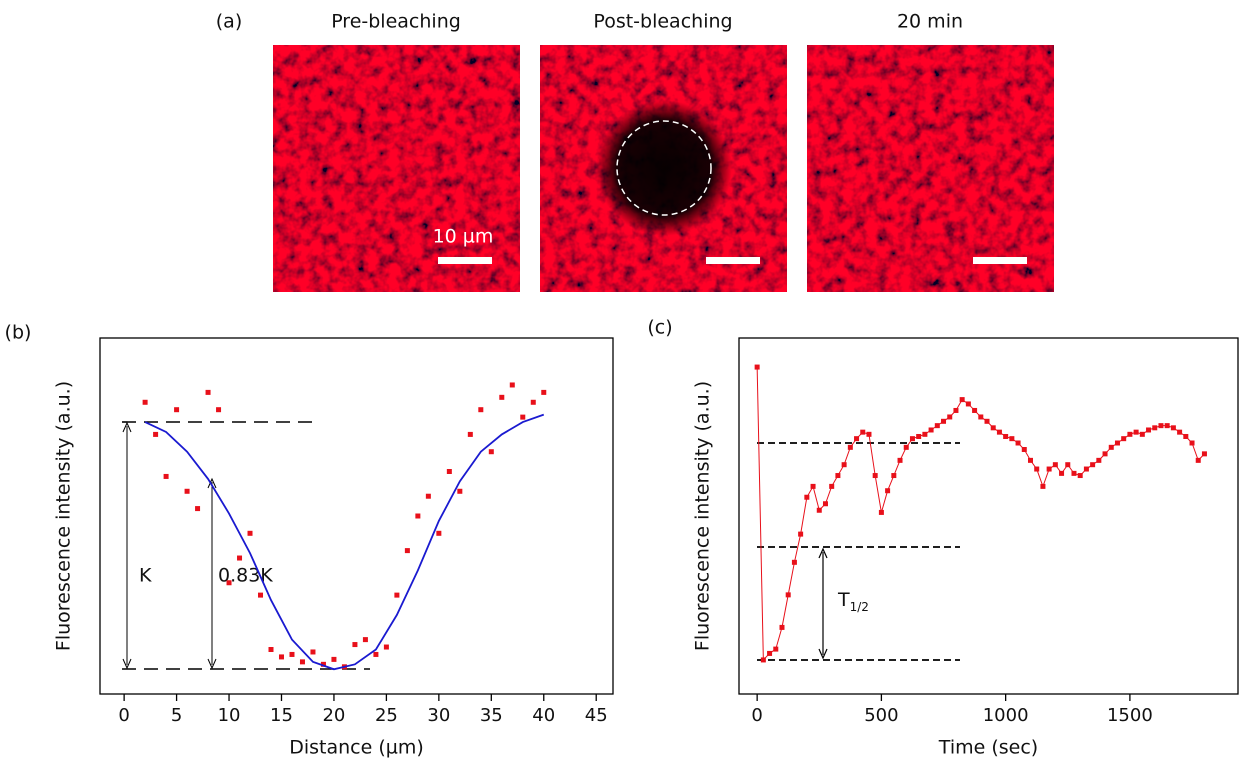 The height and width of the screenshot is (769, 1239). What do you see at coordinates (18, 333) in the screenshot?
I see `panel-label: (b)` at bounding box center [18, 333].